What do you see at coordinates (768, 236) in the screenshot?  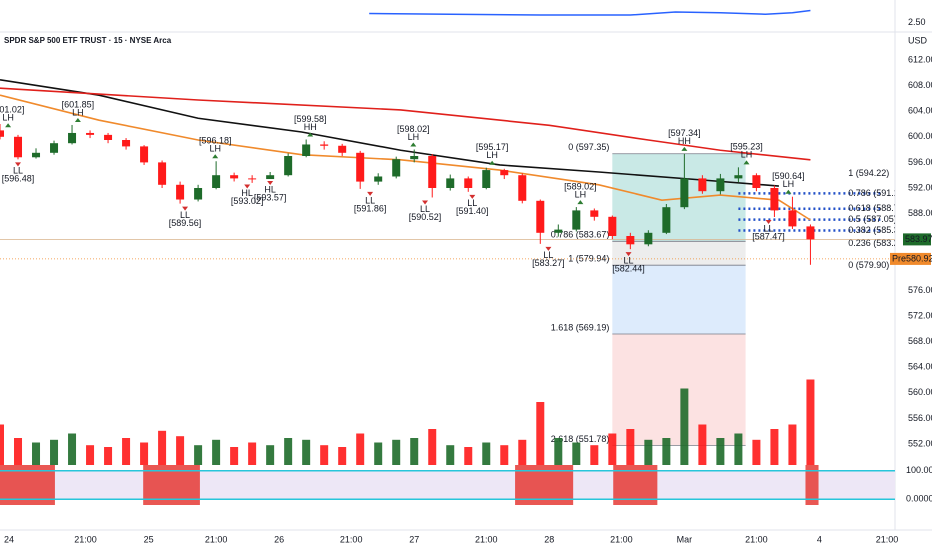 I see `swing-price: [587.47]` at bounding box center [768, 236].